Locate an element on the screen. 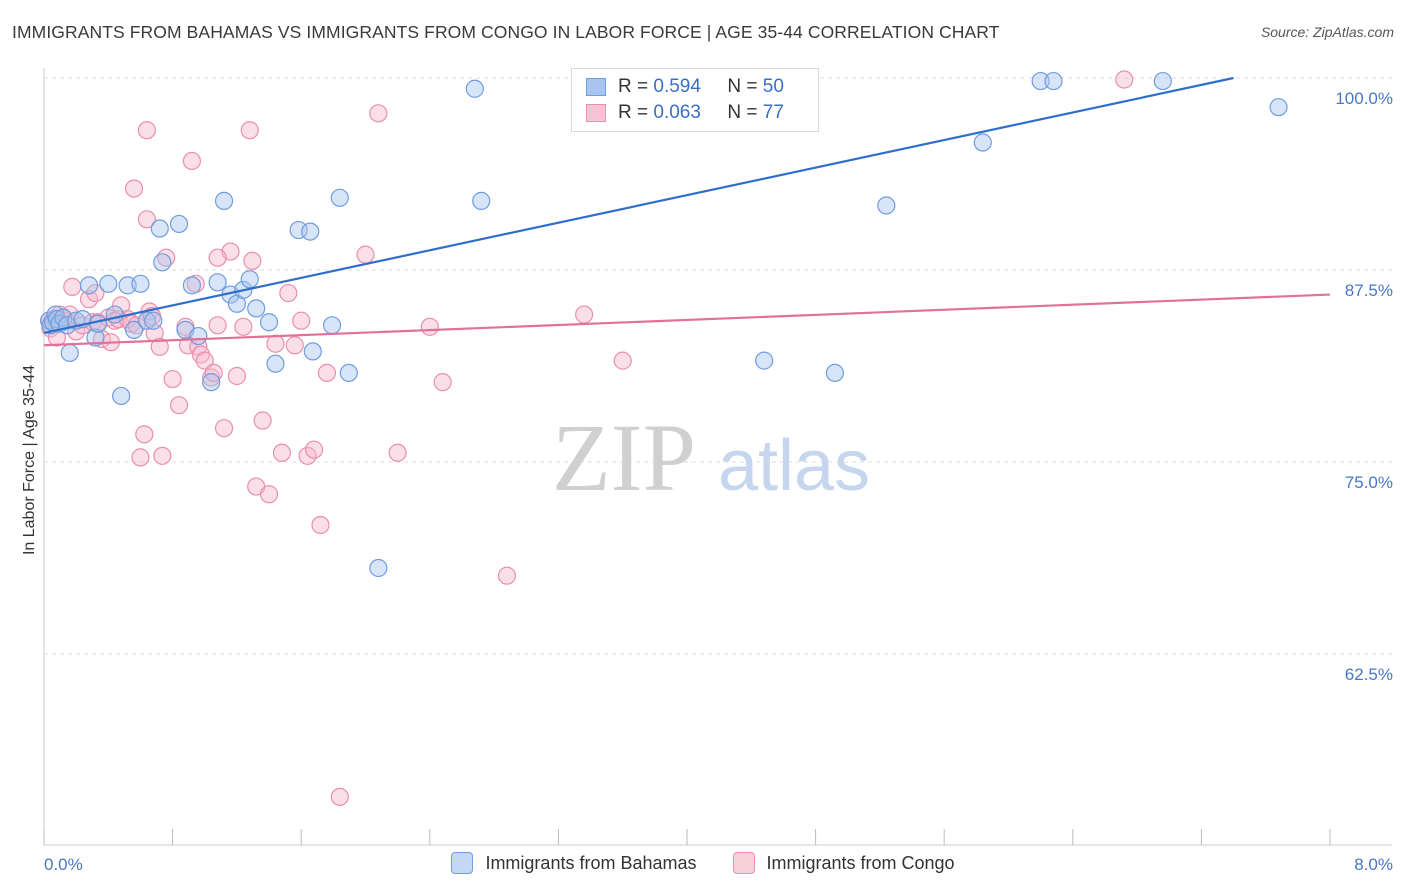 This screenshot has width=1406, height=892. y-axis-label: In Labor Force | Age 35-44 is located at coordinates (29, 460).